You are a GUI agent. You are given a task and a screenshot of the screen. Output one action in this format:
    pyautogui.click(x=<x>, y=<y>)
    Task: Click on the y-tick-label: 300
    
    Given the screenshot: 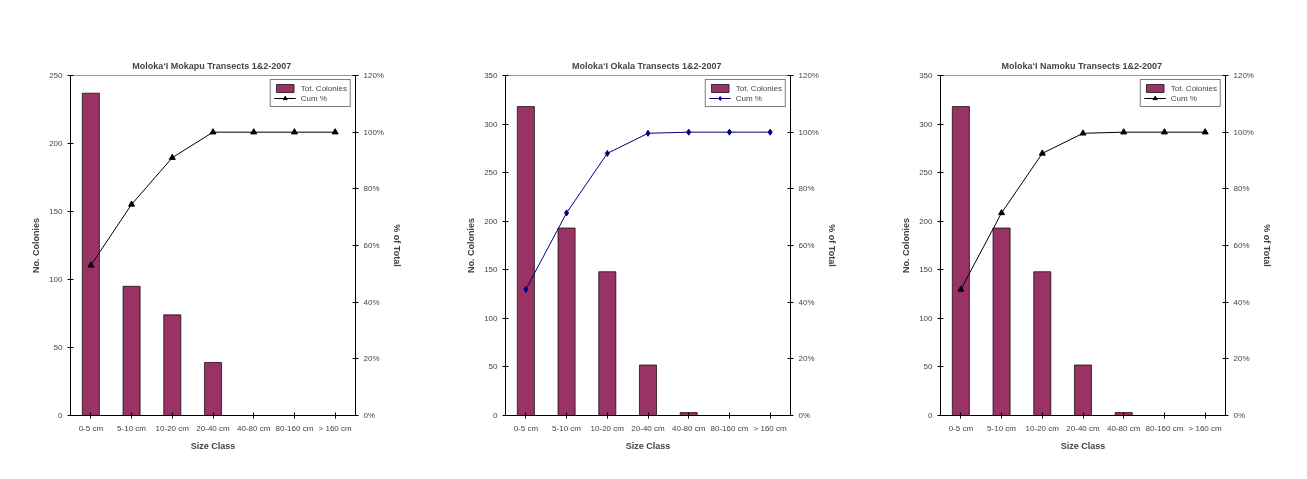 What is the action you would take?
    pyautogui.click(x=491, y=124)
    